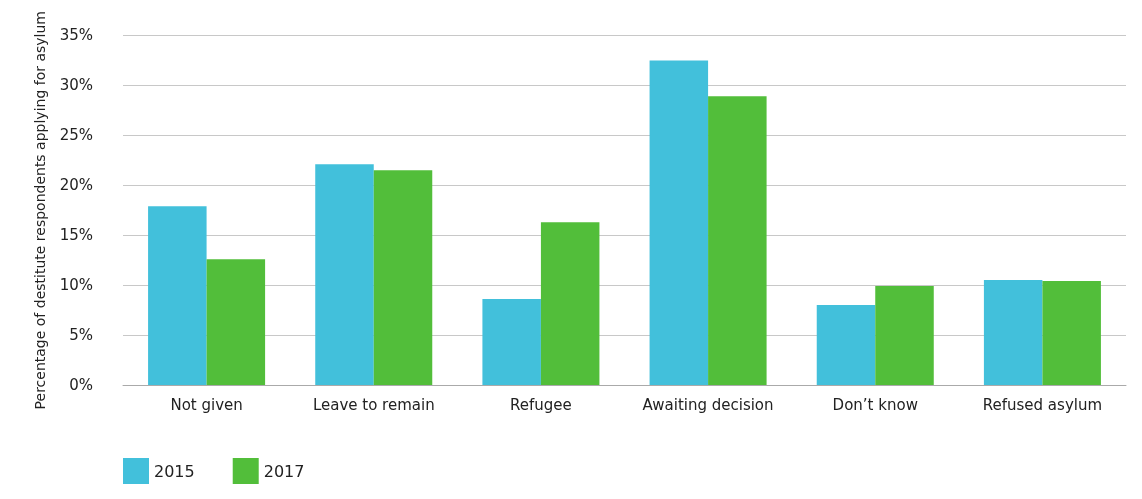 The width and height of the screenshot is (1142, 499). Describe the element at coordinates (76, 35) in the screenshot. I see `y-tick-label: 35%` at that location.